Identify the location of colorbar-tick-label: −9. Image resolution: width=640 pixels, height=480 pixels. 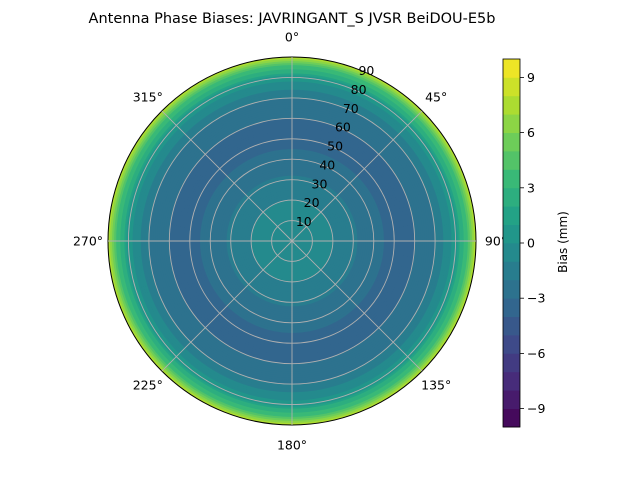
(536, 408).